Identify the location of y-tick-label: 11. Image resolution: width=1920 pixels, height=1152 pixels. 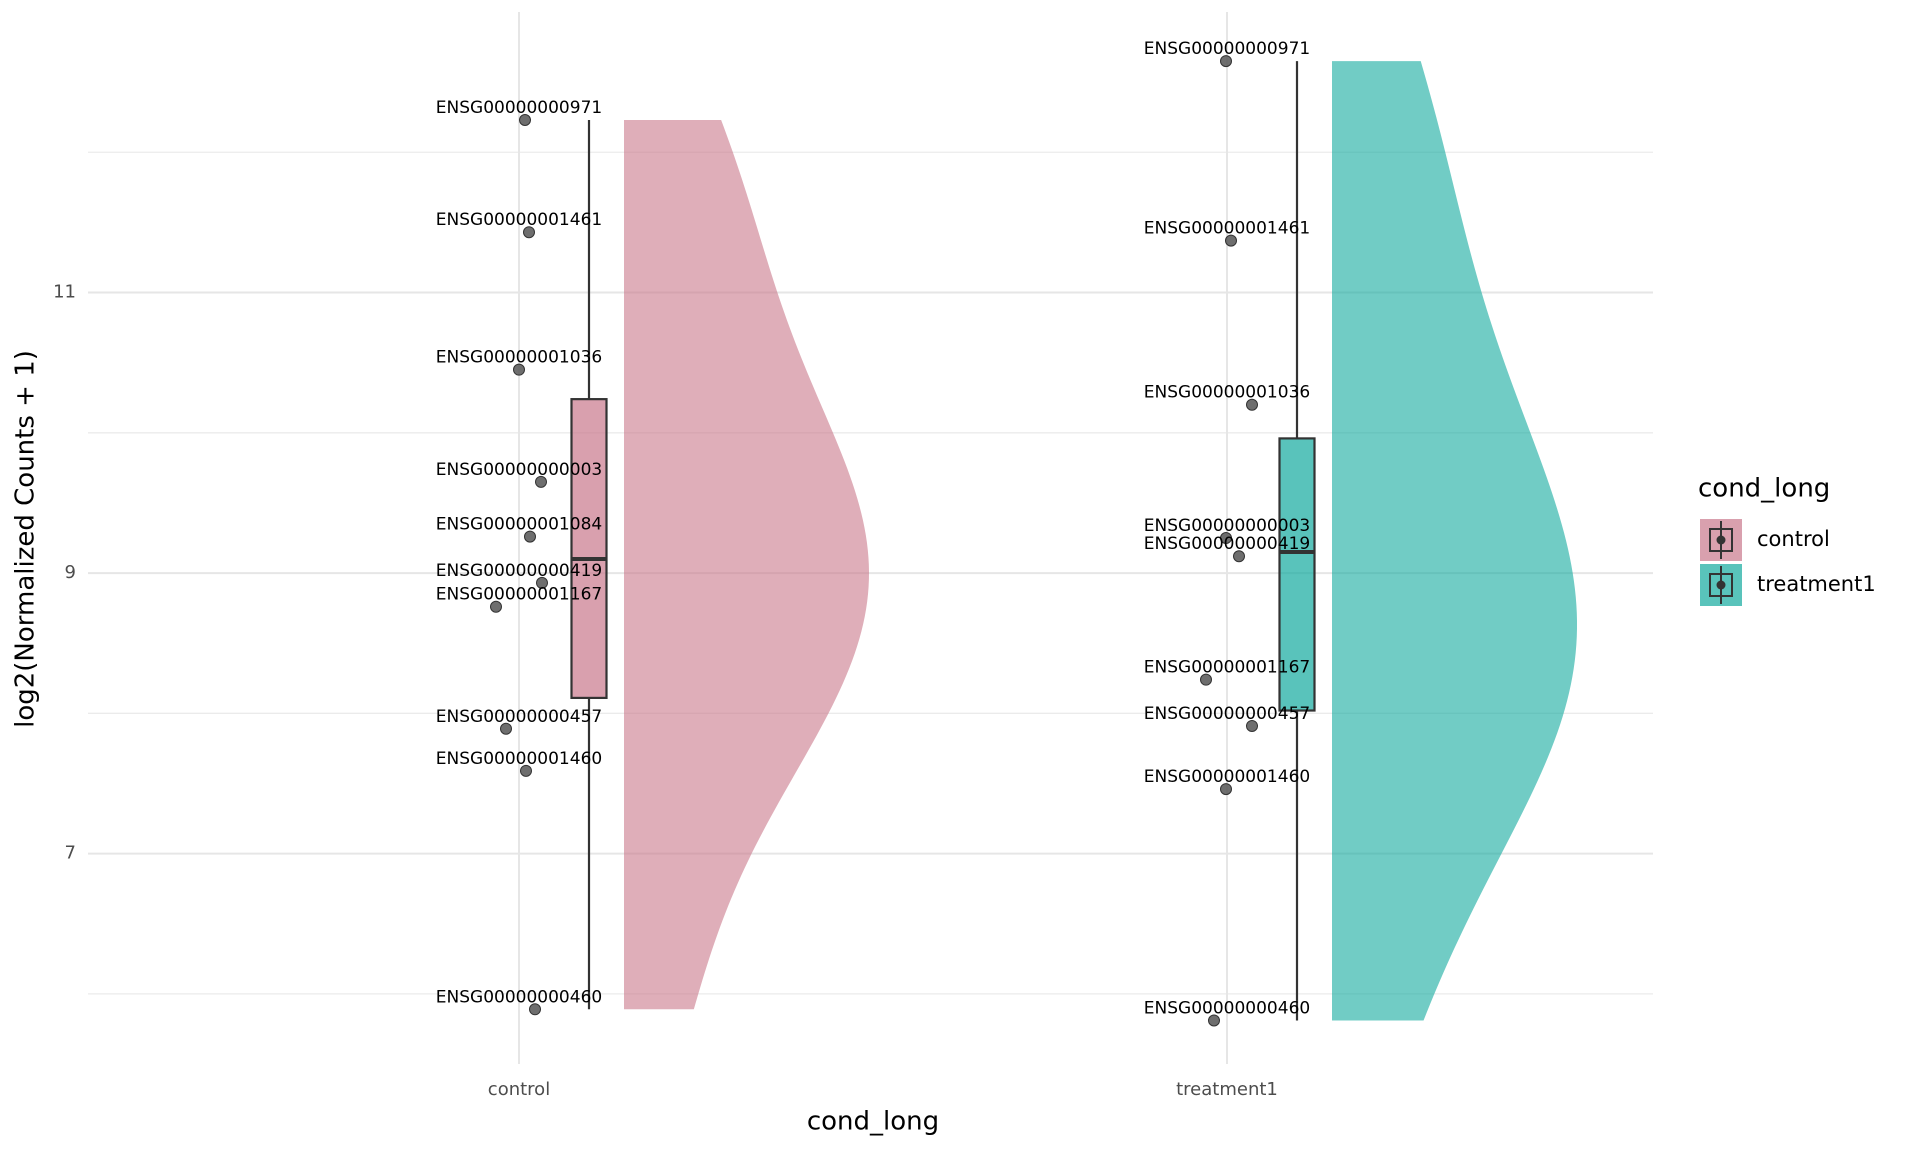
(64, 292).